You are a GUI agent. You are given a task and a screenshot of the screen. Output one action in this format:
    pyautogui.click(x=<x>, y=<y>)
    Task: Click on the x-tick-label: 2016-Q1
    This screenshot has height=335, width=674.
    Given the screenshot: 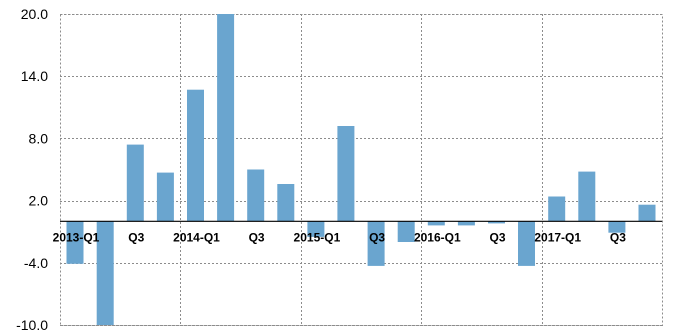 What is the action you would take?
    pyautogui.click(x=437, y=237)
    